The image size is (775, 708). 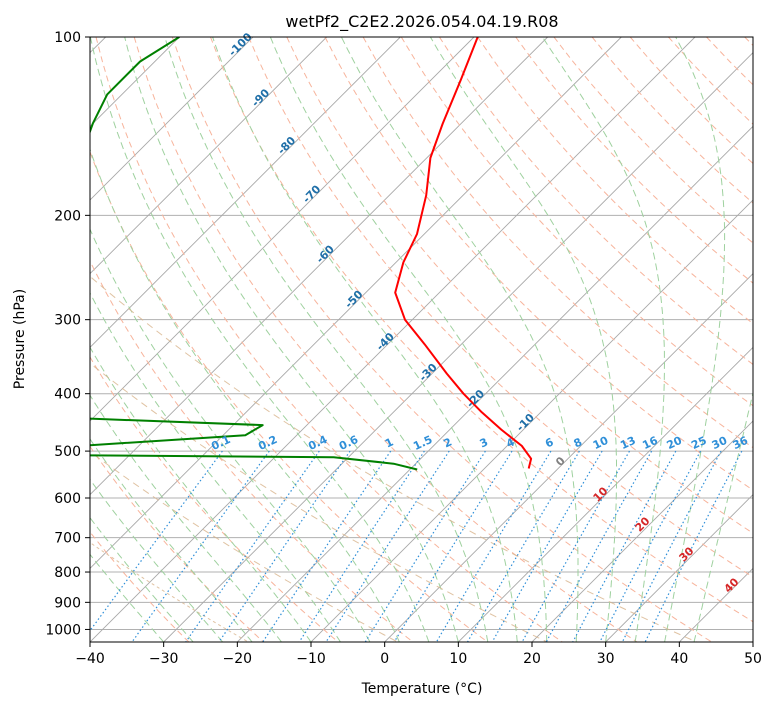 What do you see at coordinates (484, 442) in the screenshot?
I see `mixing-ratio-label: 3` at bounding box center [484, 442].